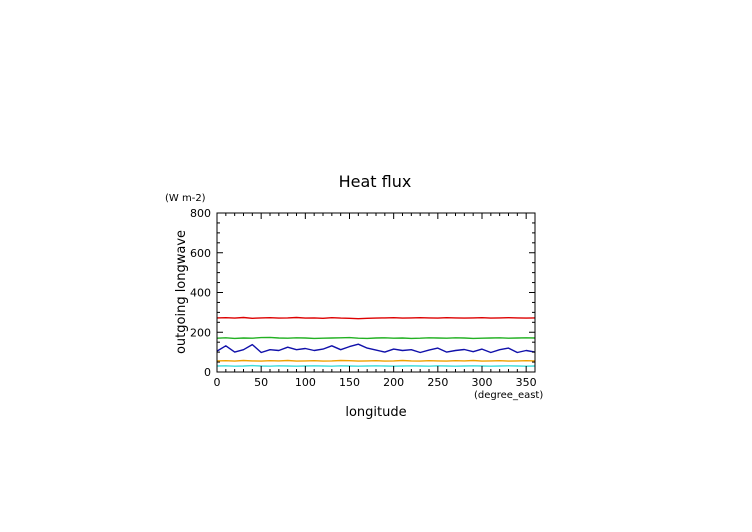 The height and width of the screenshot is (532, 752). Describe the element at coordinates (393, 382) in the screenshot. I see `x-tick-label: 200` at that location.